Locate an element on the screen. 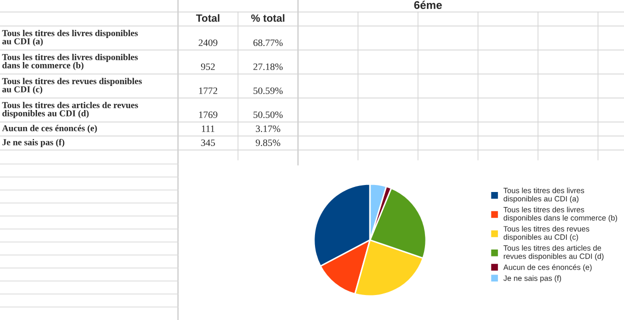 The height and width of the screenshot is (320, 624). text: Total is located at coordinates (208, 18).